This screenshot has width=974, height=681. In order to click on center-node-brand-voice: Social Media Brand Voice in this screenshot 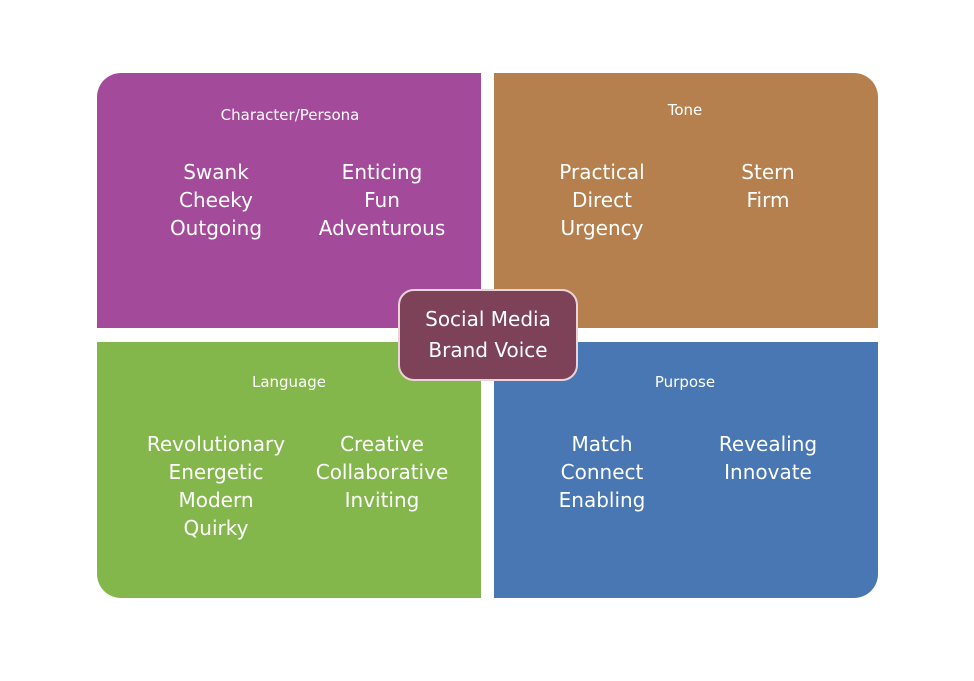, I will do `click(488, 335)`.